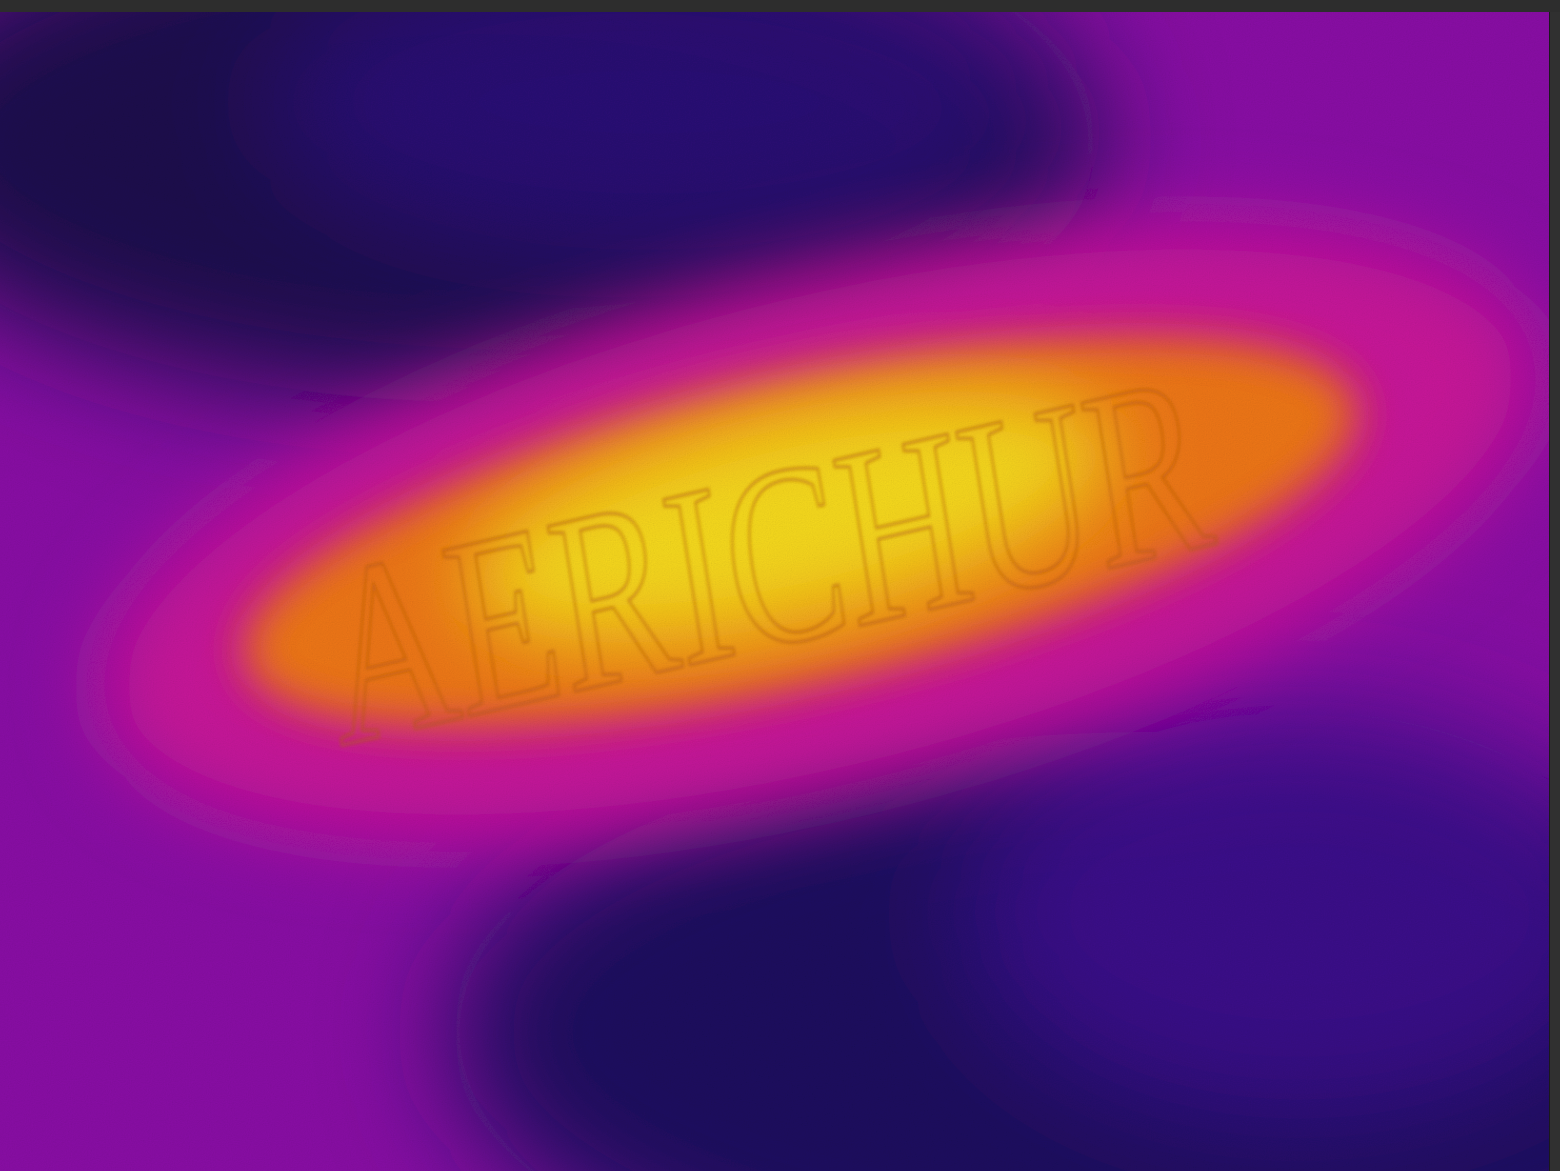 The height and width of the screenshot is (1171, 1560). What do you see at coordinates (1260, 912) in the screenshot?
I see `cold-zone-bottom-right-core` at bounding box center [1260, 912].